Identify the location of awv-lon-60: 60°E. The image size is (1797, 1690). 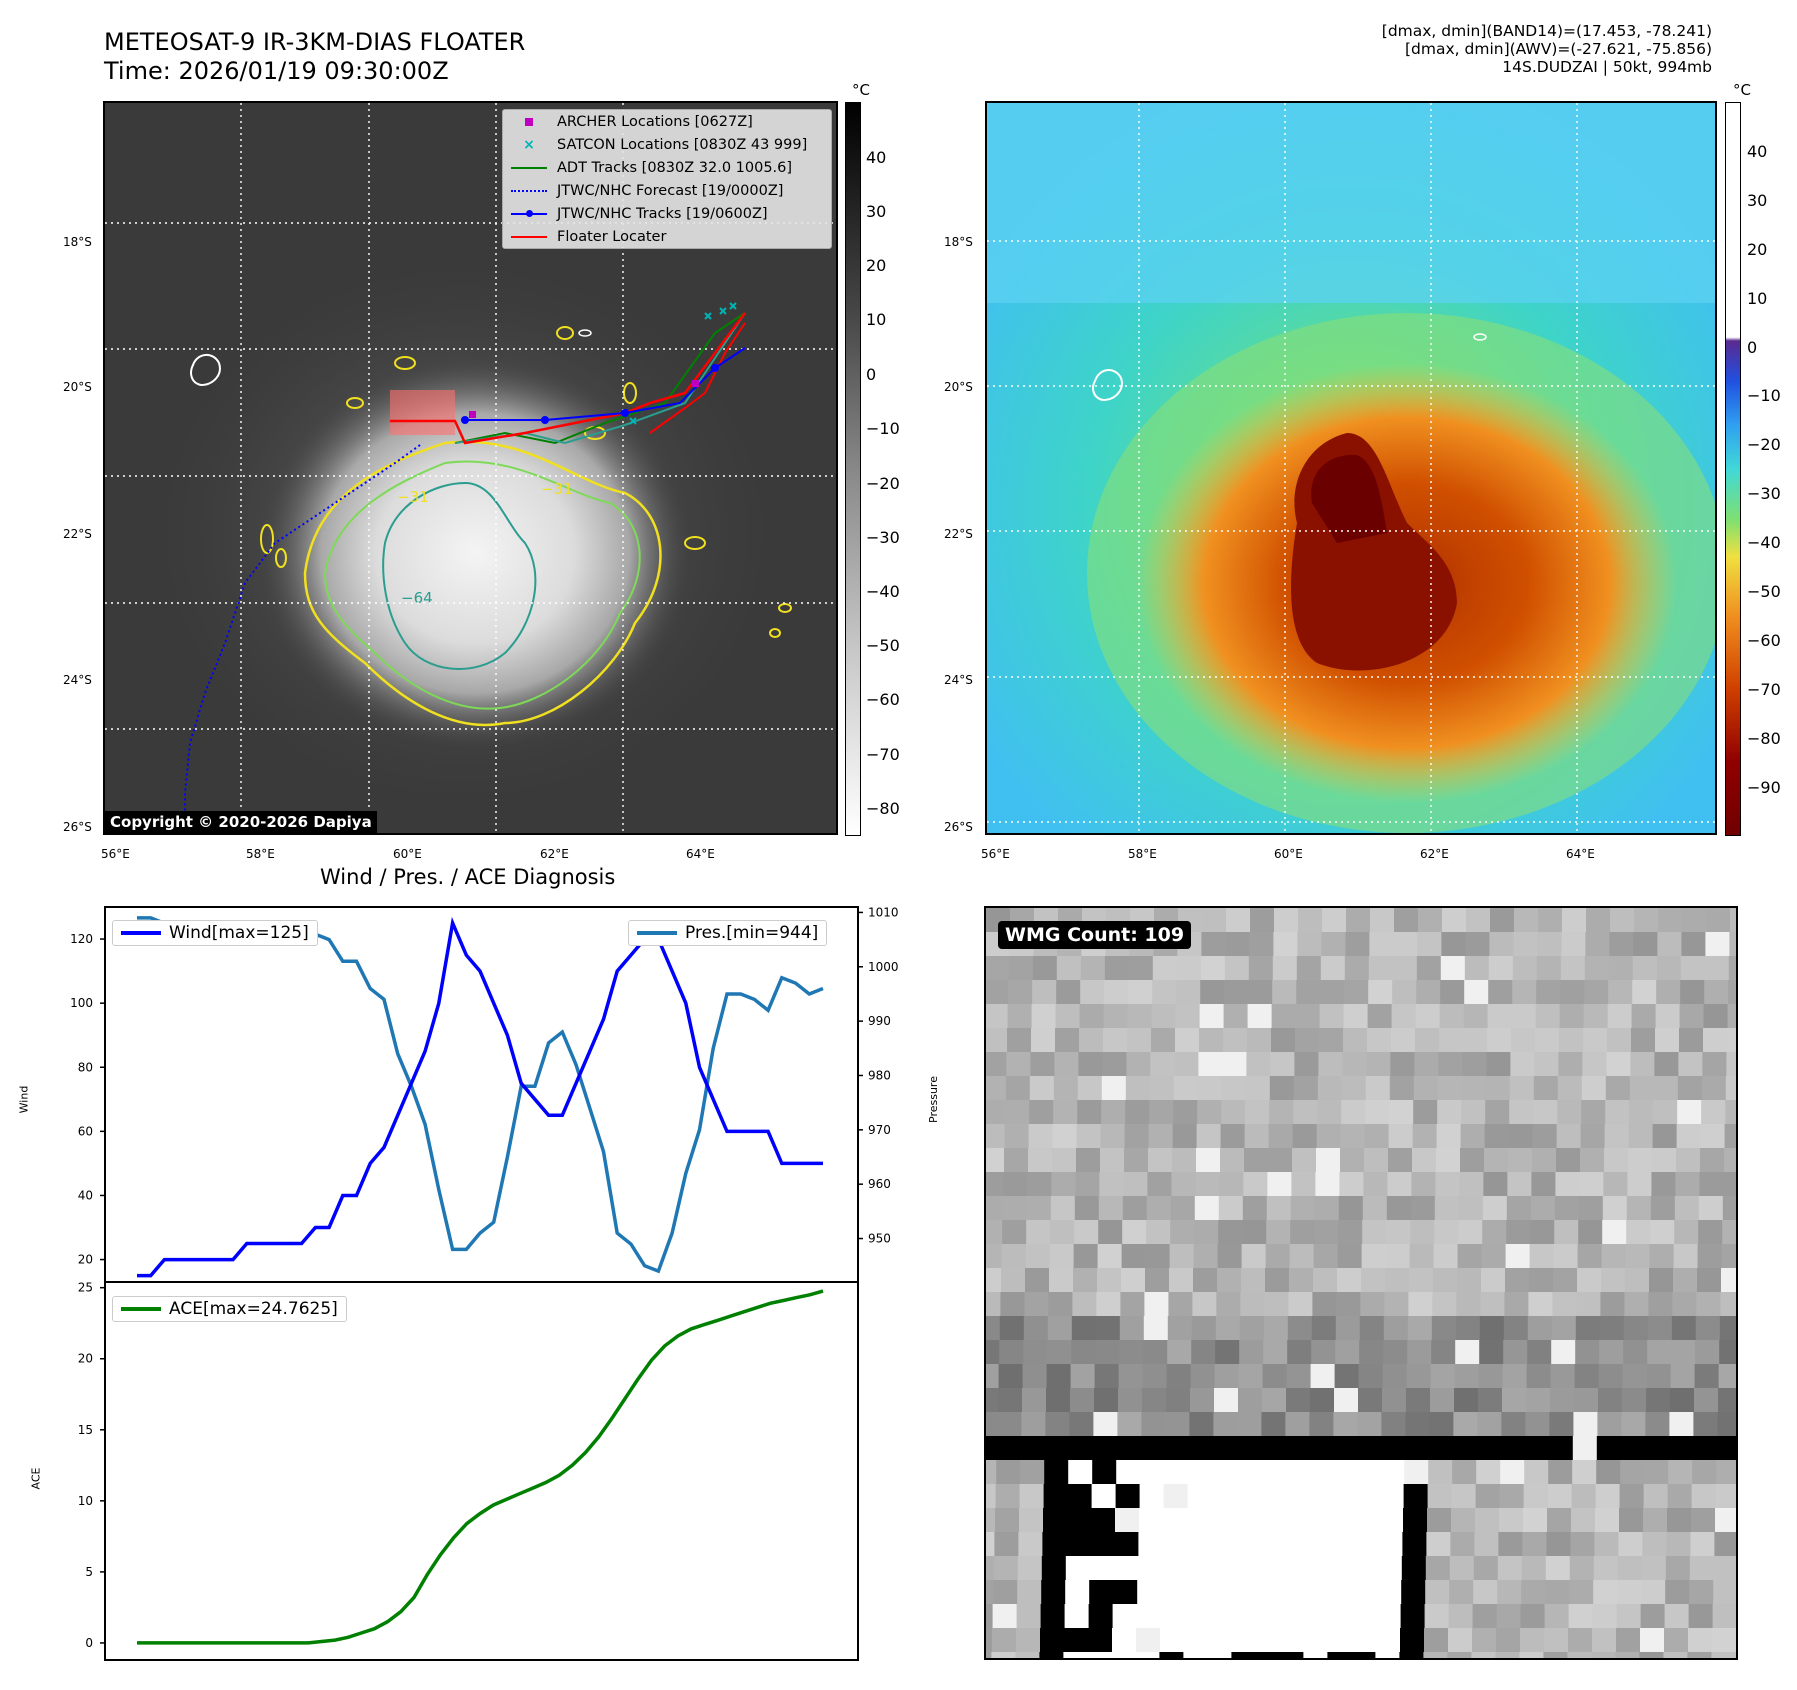
(1288, 854).